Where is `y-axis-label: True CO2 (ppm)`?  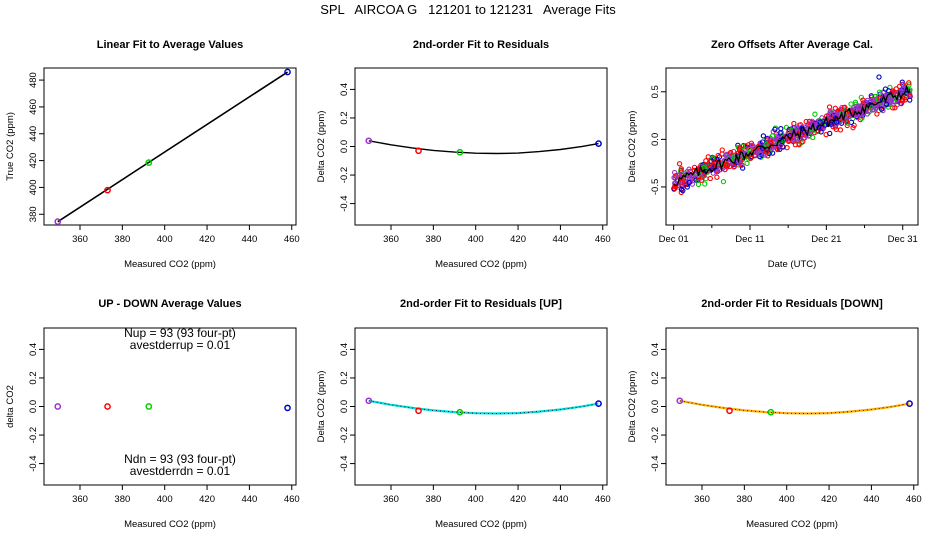
y-axis-label: True CO2 (ppm) is located at coordinates (10, 146).